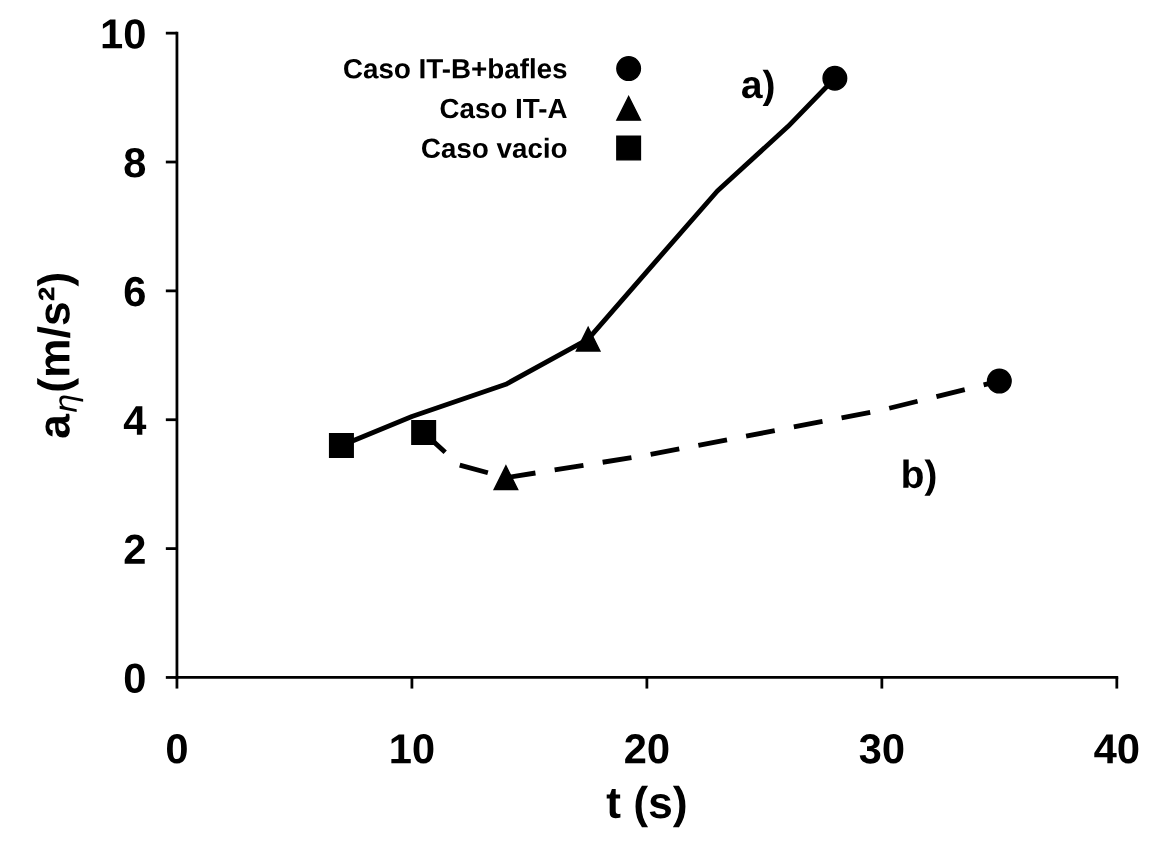 The width and height of the screenshot is (1149, 850). What do you see at coordinates (123, 34) in the screenshot?
I see `y-tick-label: 10` at bounding box center [123, 34].